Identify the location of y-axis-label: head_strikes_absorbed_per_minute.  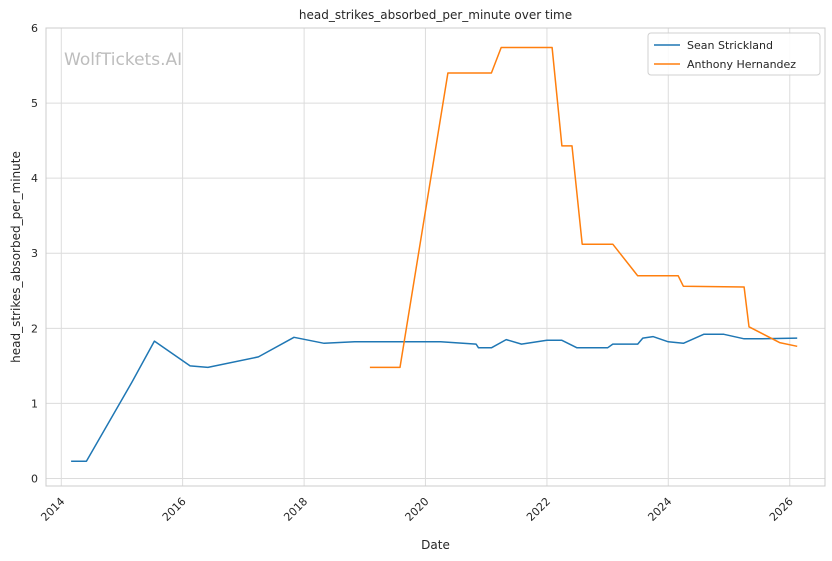
(16, 257).